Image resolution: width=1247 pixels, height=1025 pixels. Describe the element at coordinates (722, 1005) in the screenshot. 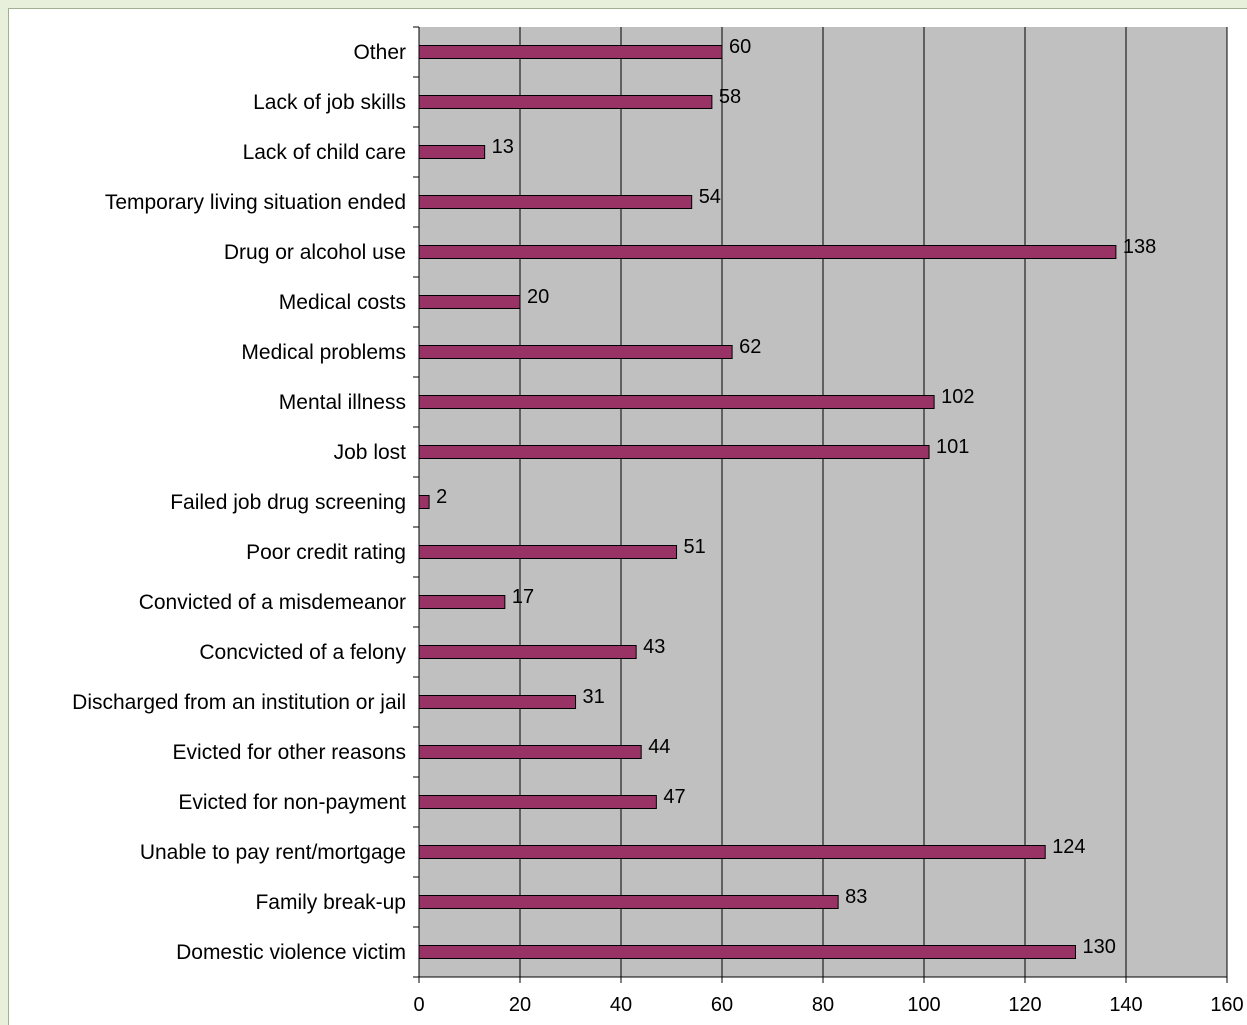

I see `x-tick-label: 60` at that location.